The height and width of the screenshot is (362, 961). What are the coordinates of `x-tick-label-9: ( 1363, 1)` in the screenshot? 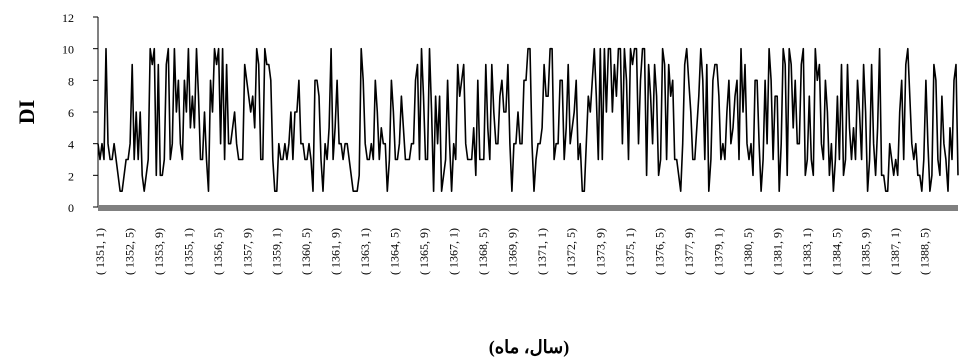 It's located at (365, 251).